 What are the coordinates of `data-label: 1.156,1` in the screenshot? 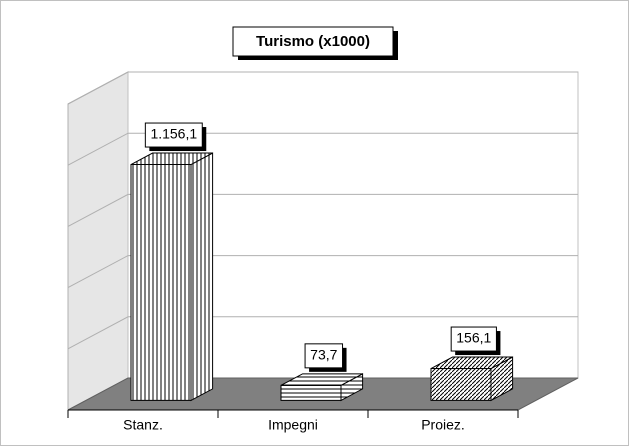 It's located at (173, 134).